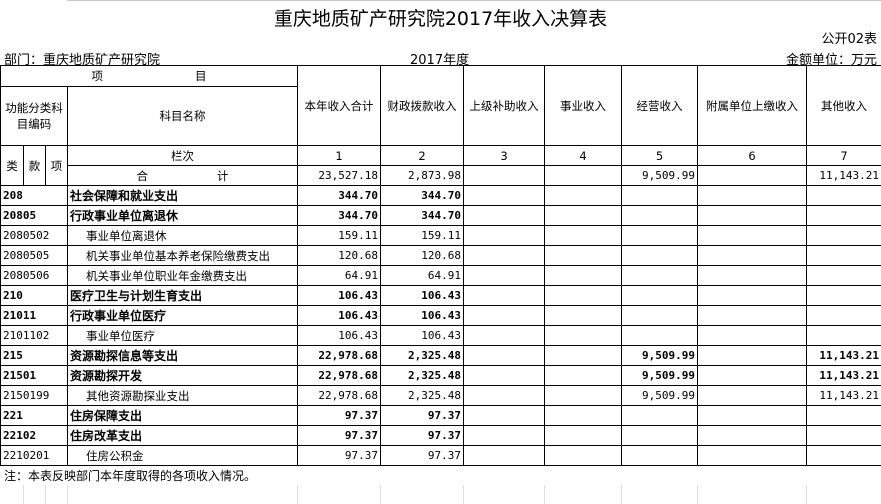 The height and width of the screenshot is (504, 881). What do you see at coordinates (82, 60) in the screenshot?
I see `department-label: 部门：重庆地质矿产研究院` at bounding box center [82, 60].